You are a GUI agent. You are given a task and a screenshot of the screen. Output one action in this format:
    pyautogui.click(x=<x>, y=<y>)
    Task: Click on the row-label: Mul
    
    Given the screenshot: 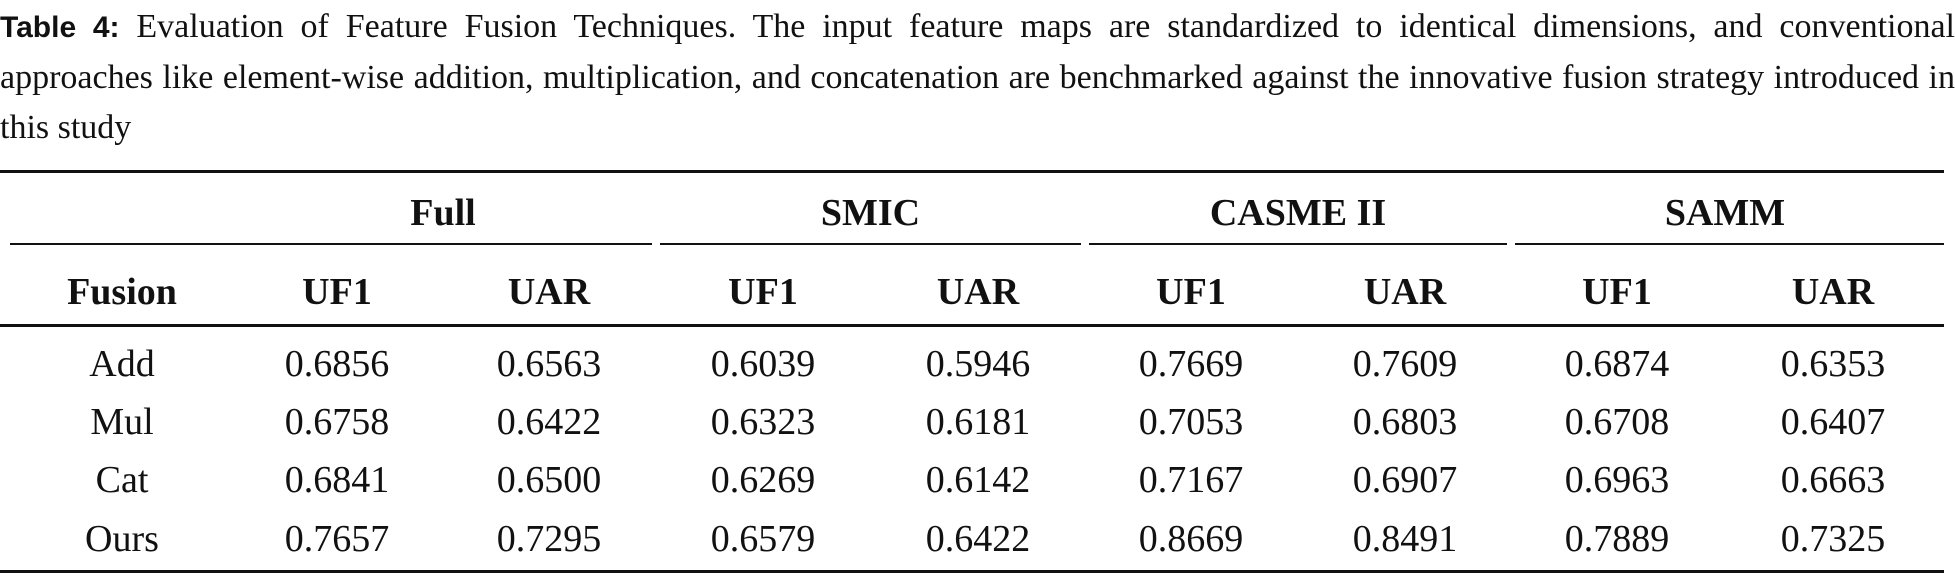 What is the action you would take?
    pyautogui.click(x=122, y=422)
    